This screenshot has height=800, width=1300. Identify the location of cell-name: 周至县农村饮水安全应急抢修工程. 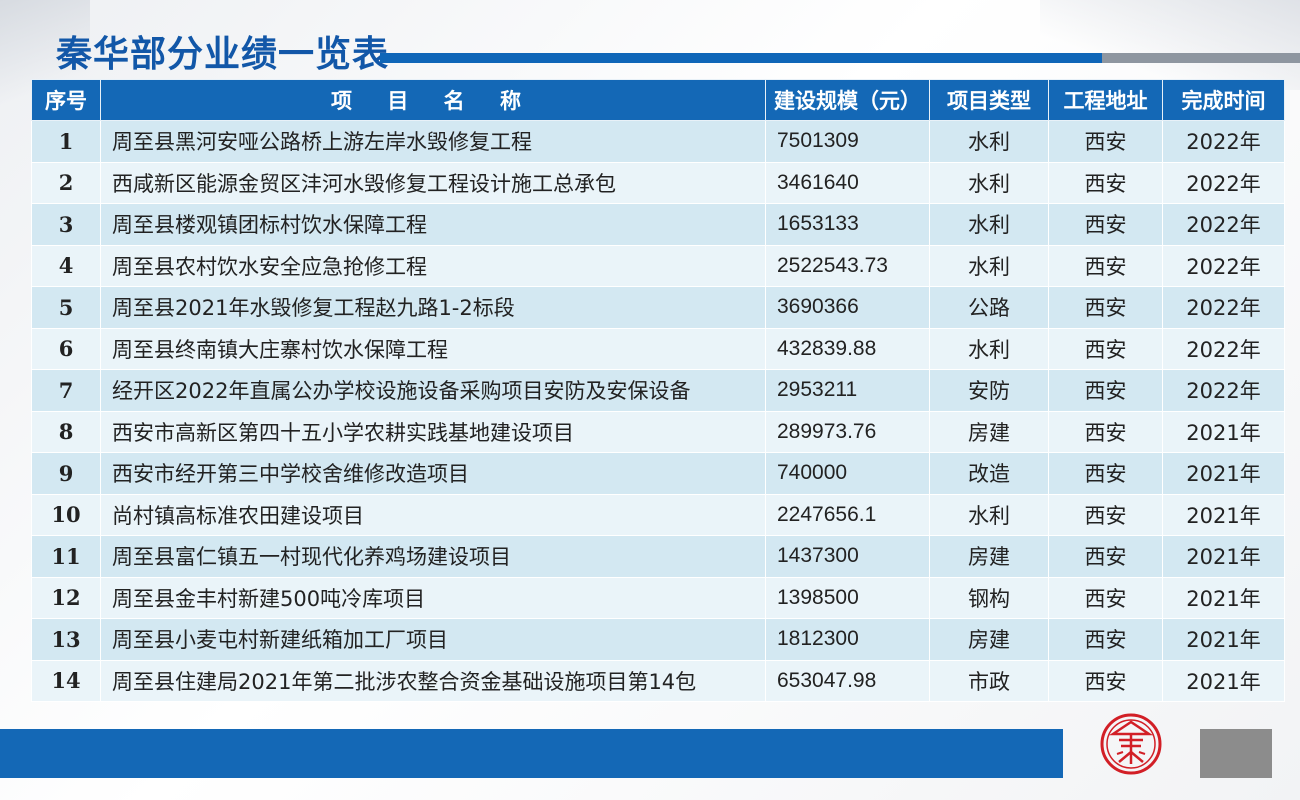
(433, 265).